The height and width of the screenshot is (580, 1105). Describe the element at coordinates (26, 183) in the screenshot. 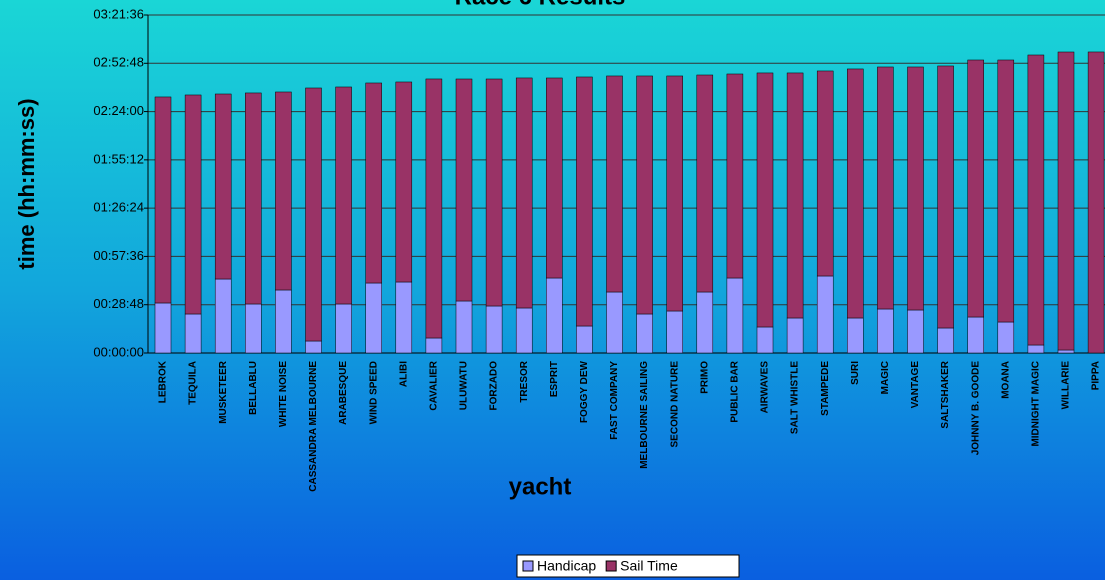

I see `y-axis-label: time (hh:mm:ss)` at that location.